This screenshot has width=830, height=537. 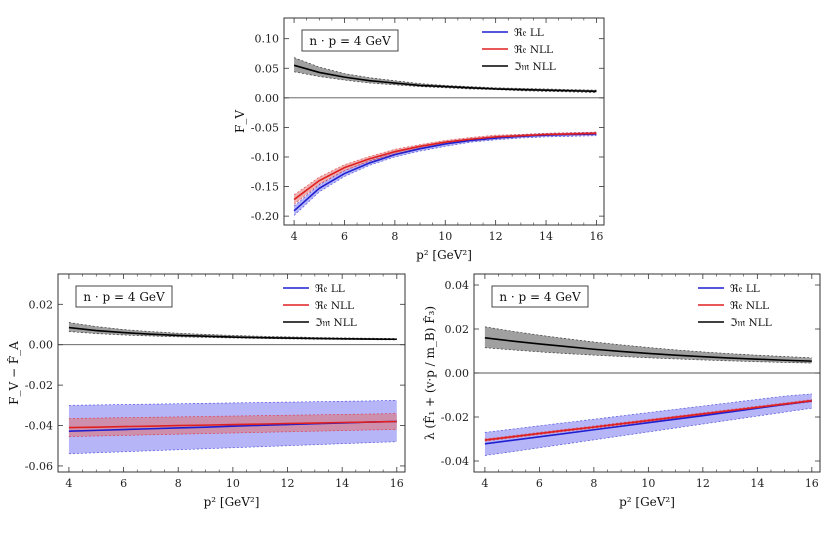 What do you see at coordinates (39, 466) in the screenshot?
I see `y-tick-label: -0.06` at bounding box center [39, 466].